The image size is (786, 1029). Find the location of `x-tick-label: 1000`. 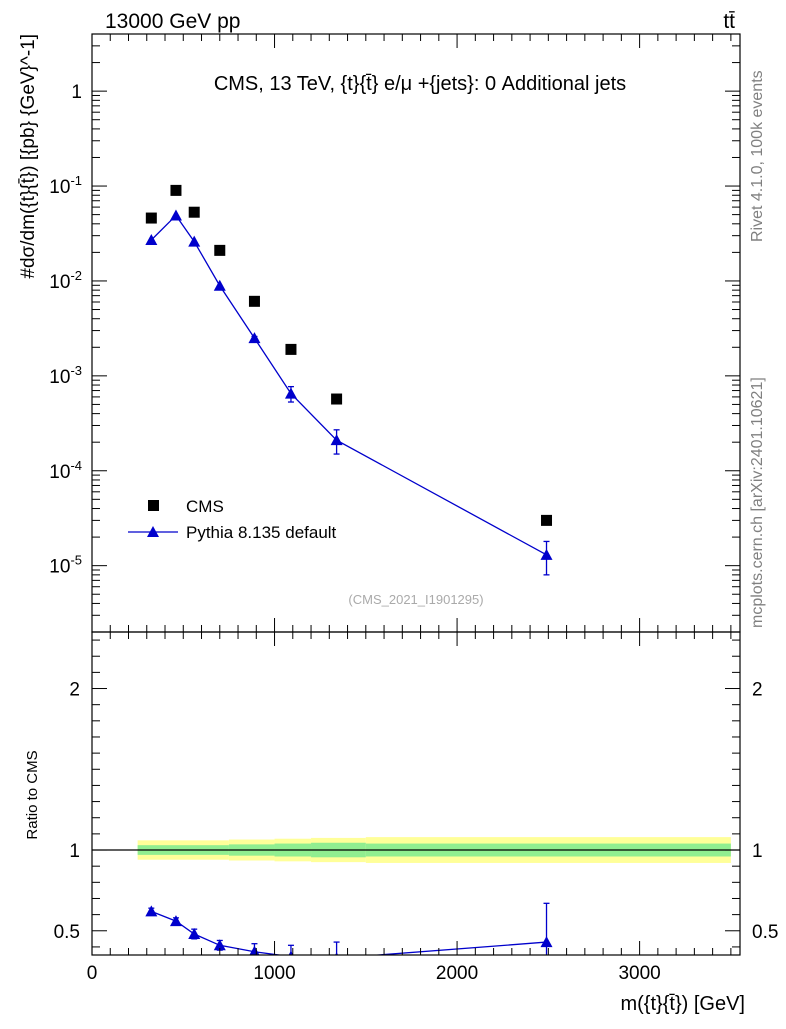

x-tick-label: 1000 is located at coordinates (274, 973).